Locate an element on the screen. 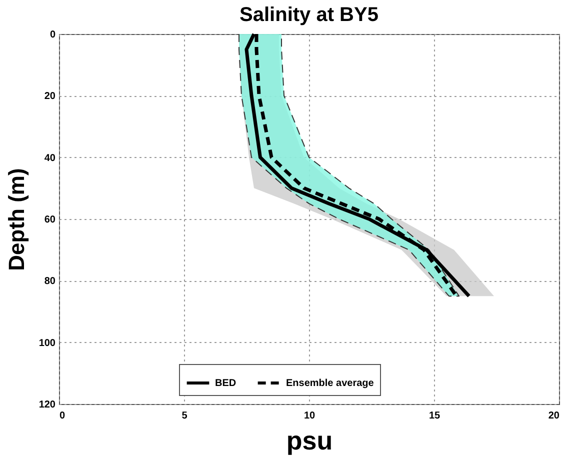  y-axis-title: Depth (m) is located at coordinates (16, 219).